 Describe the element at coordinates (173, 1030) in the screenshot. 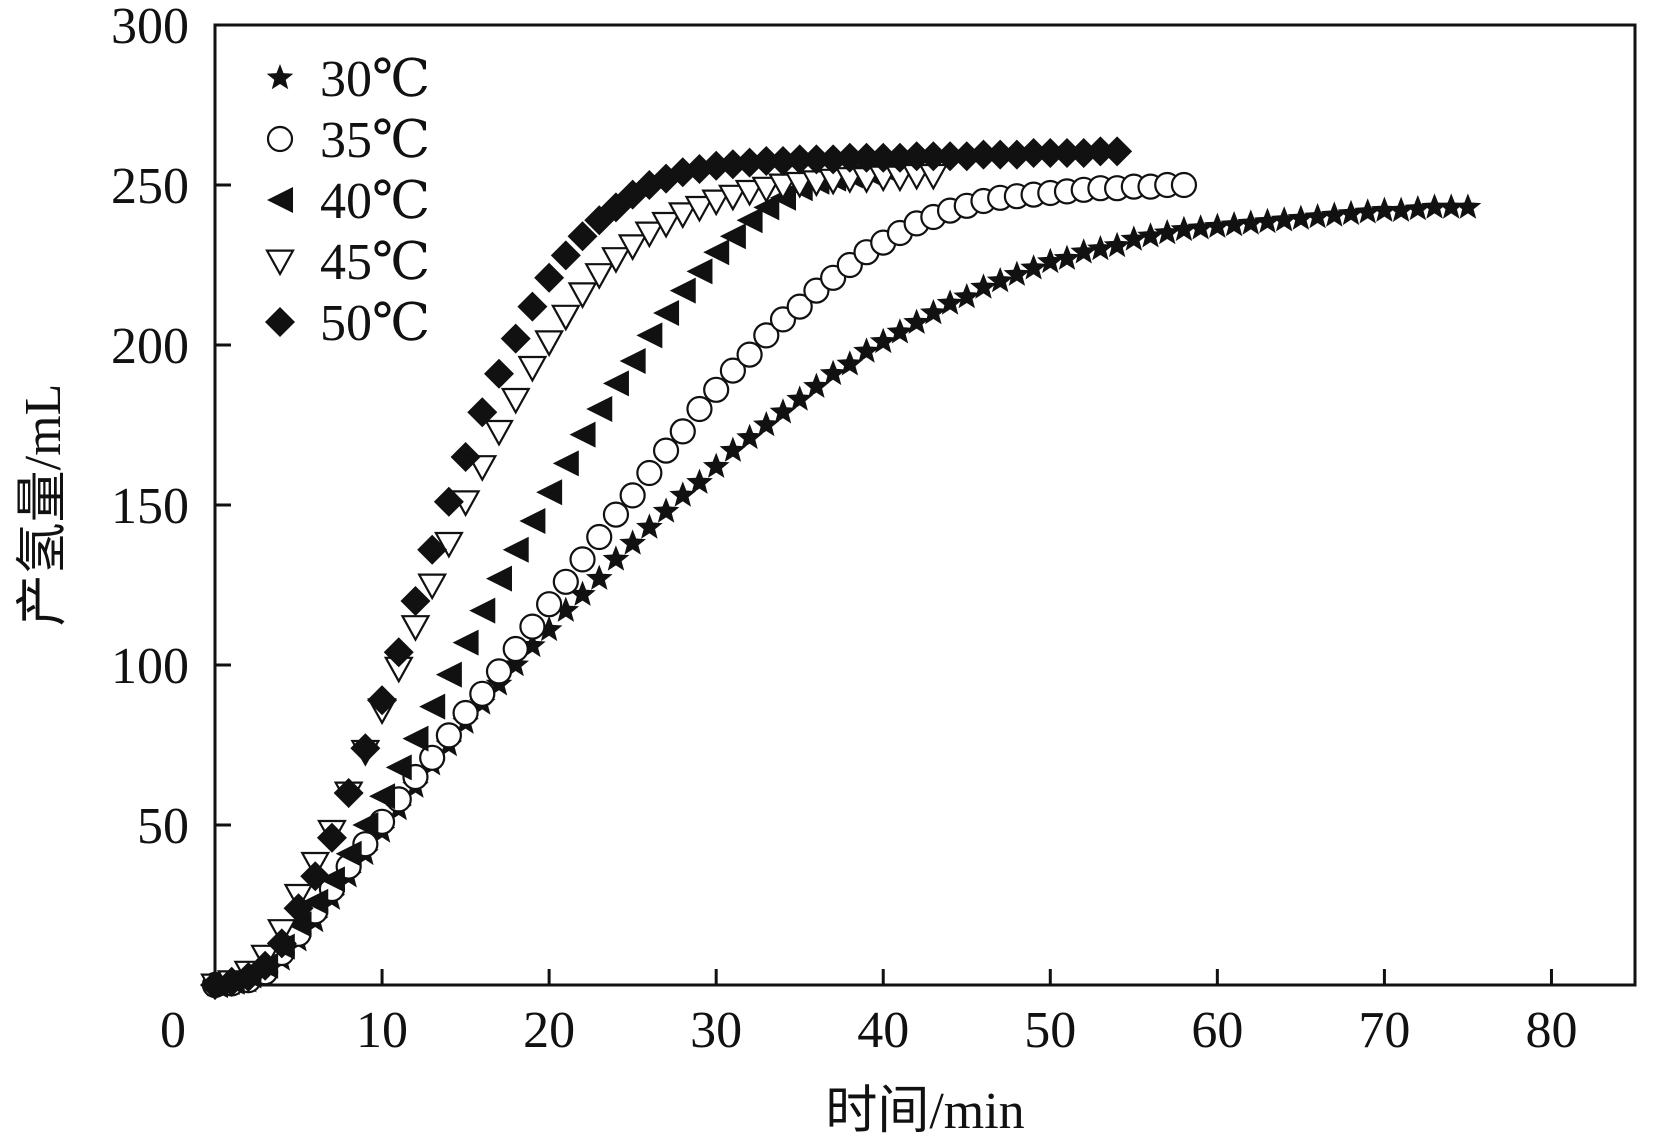

I see `x-tick-label: 0` at that location.